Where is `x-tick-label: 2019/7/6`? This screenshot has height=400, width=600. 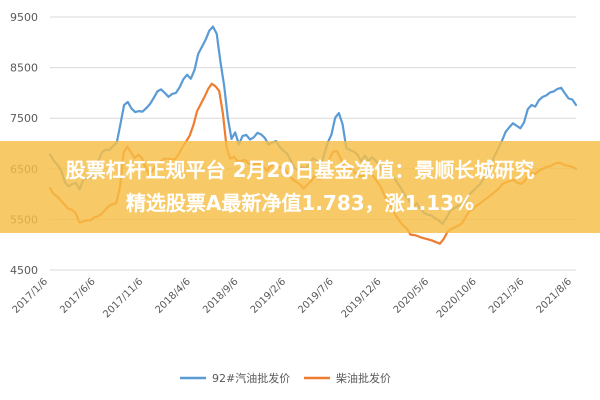 x-tick-label: 2019/7/6 is located at coordinates (316, 296).